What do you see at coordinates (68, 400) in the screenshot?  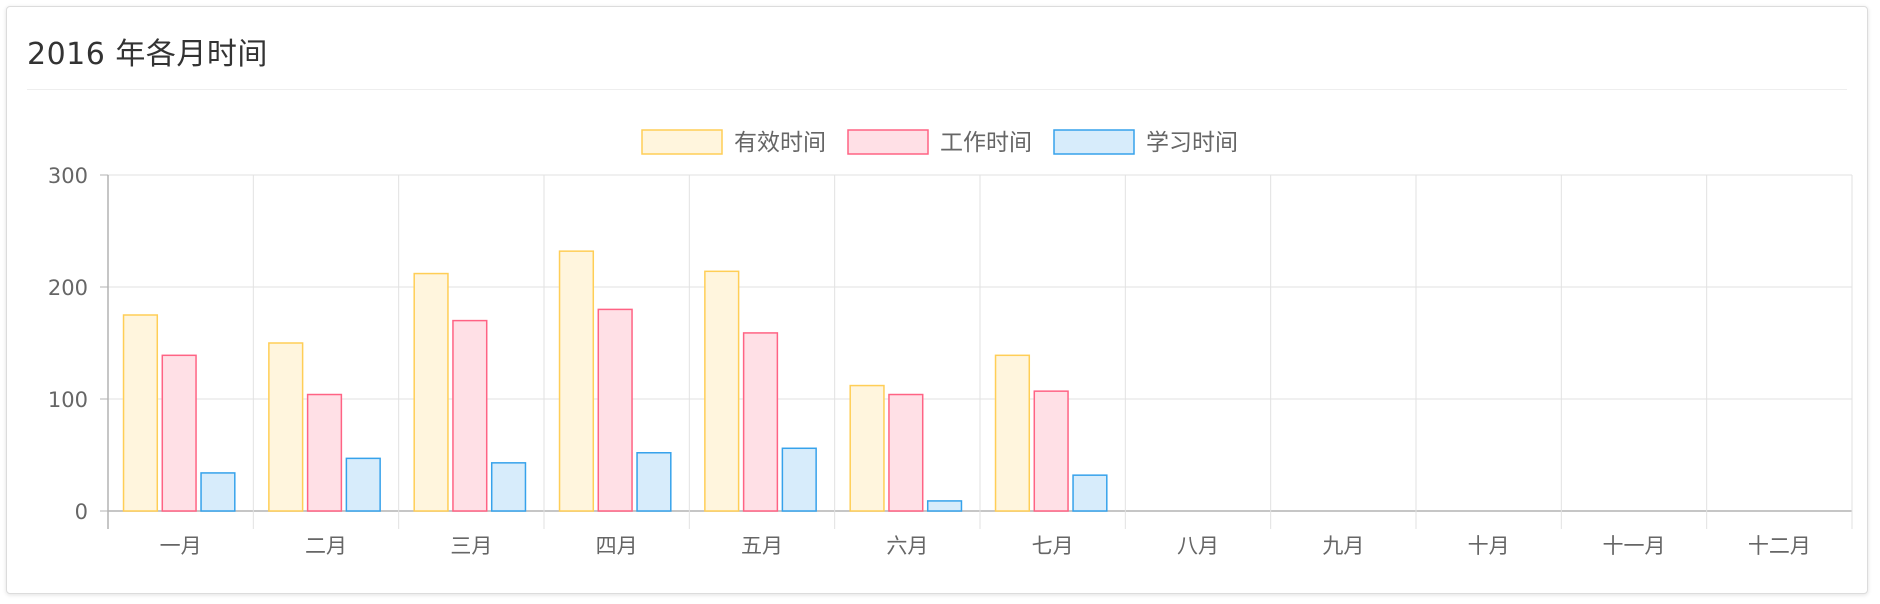 I see `y-tick-label: 100` at bounding box center [68, 400].